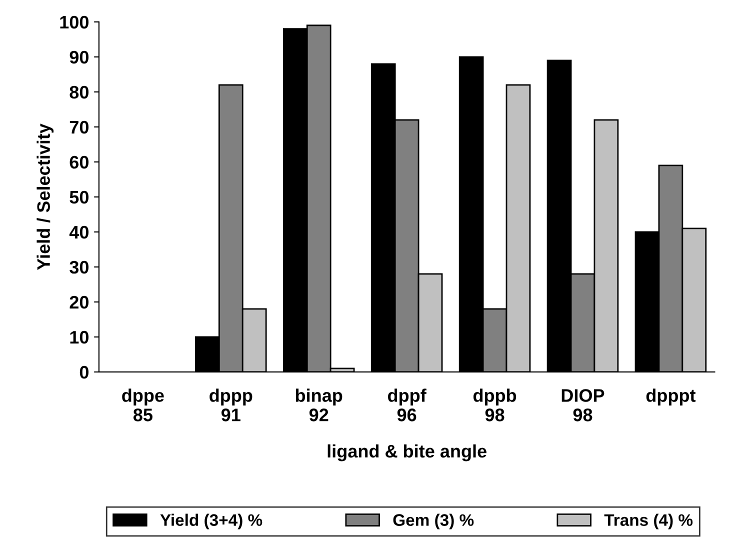  What do you see at coordinates (583, 405) in the screenshot?
I see `x-tick-label: DIOP 98` at bounding box center [583, 405].